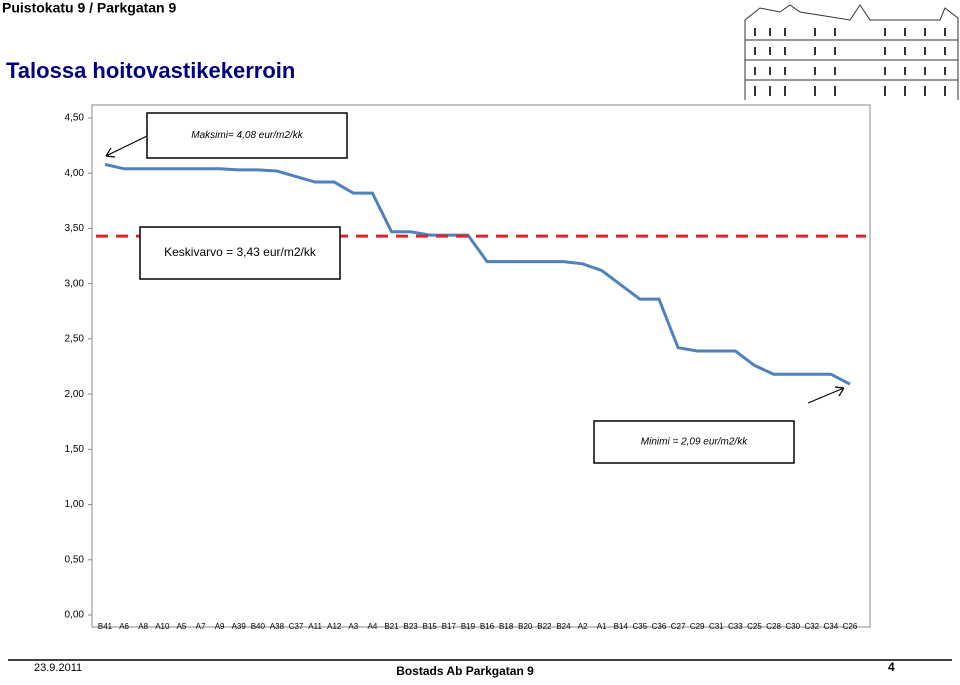  I want to click on x-tick-label: C34, so click(831, 626).